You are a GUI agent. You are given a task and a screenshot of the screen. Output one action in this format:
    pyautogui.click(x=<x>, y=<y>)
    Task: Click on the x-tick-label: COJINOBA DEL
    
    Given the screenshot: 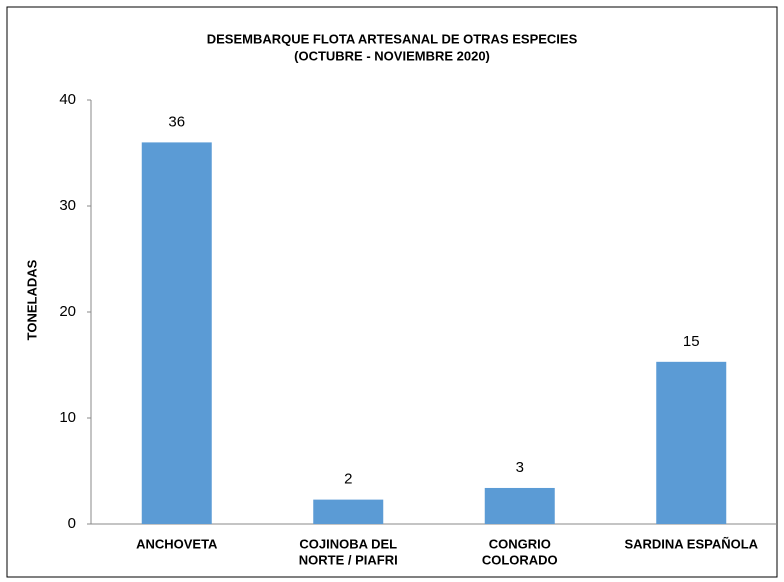 What is the action you would take?
    pyautogui.click(x=348, y=543)
    